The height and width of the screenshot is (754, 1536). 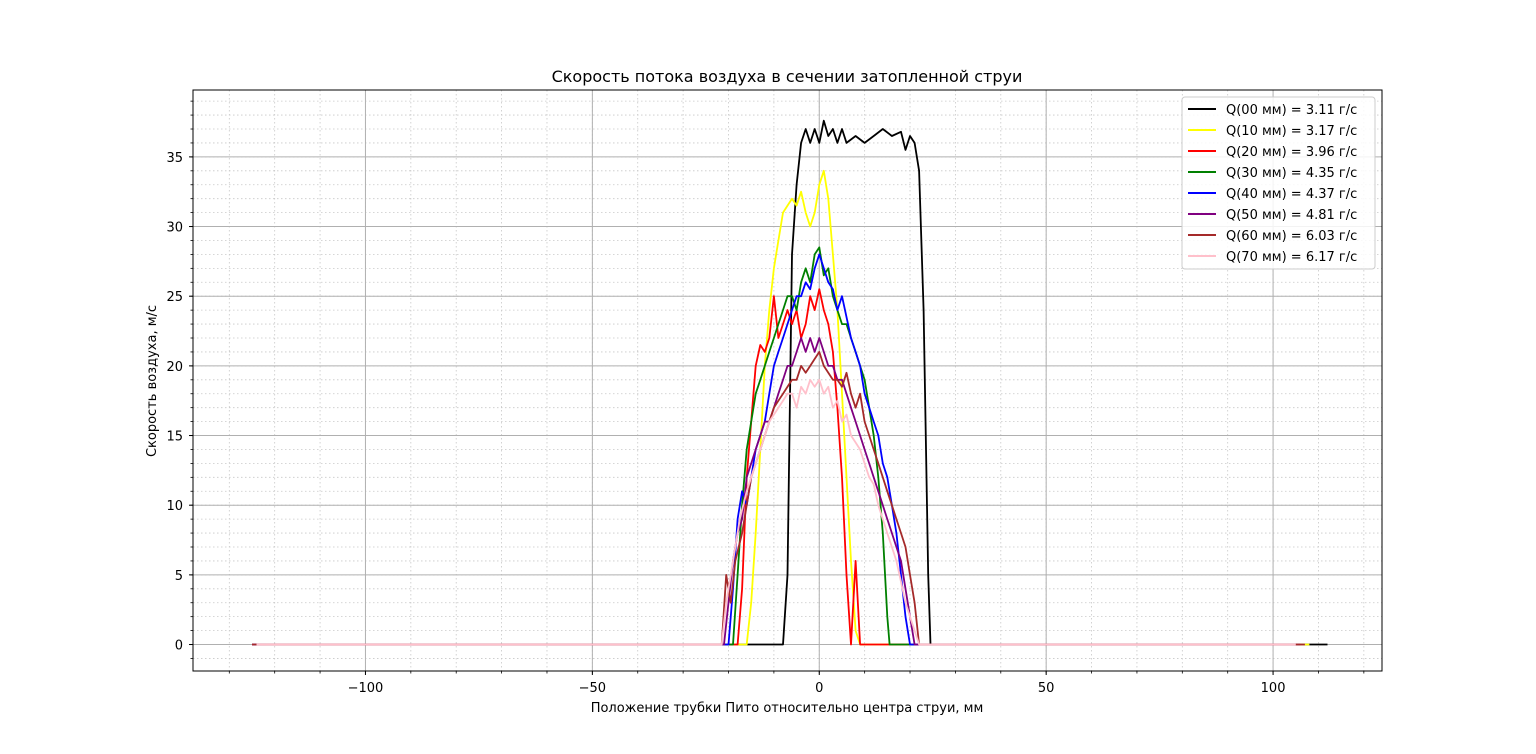 What do you see at coordinates (179, 576) in the screenshot?
I see `y-tick-label: 5` at bounding box center [179, 576].